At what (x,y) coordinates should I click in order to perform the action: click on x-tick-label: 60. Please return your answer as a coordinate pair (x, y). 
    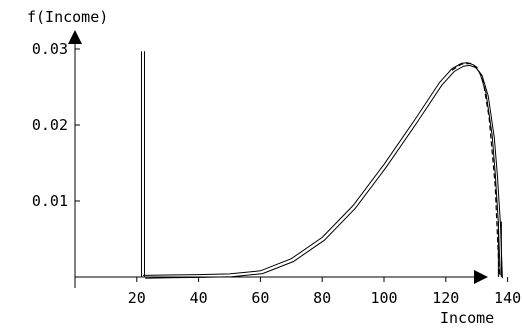
    Looking at the image, I should click on (260, 298).